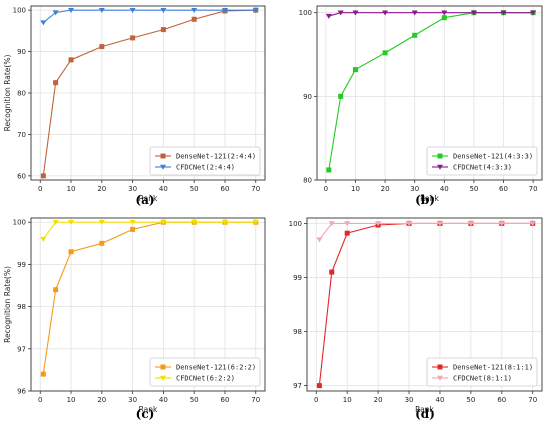  I want to click on legend-label: CFDCNet(8:1:1), so click(482, 379).